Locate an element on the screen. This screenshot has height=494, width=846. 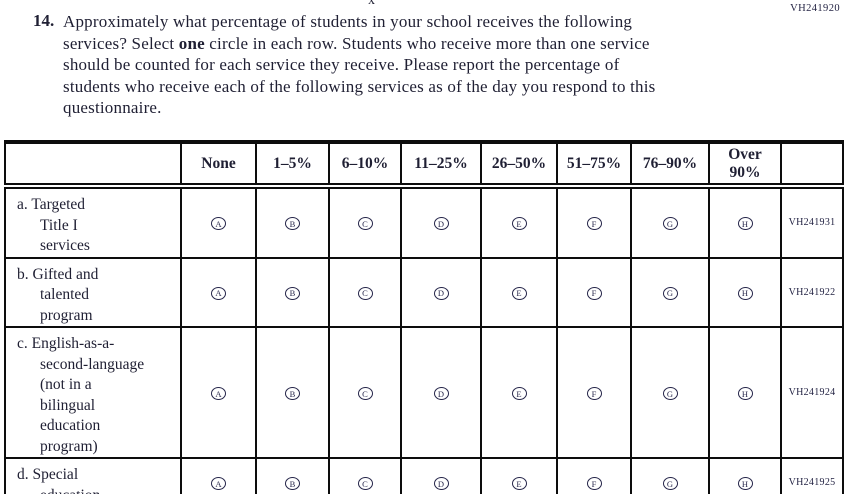
question-text-bold-word: one is located at coordinates (191, 43).